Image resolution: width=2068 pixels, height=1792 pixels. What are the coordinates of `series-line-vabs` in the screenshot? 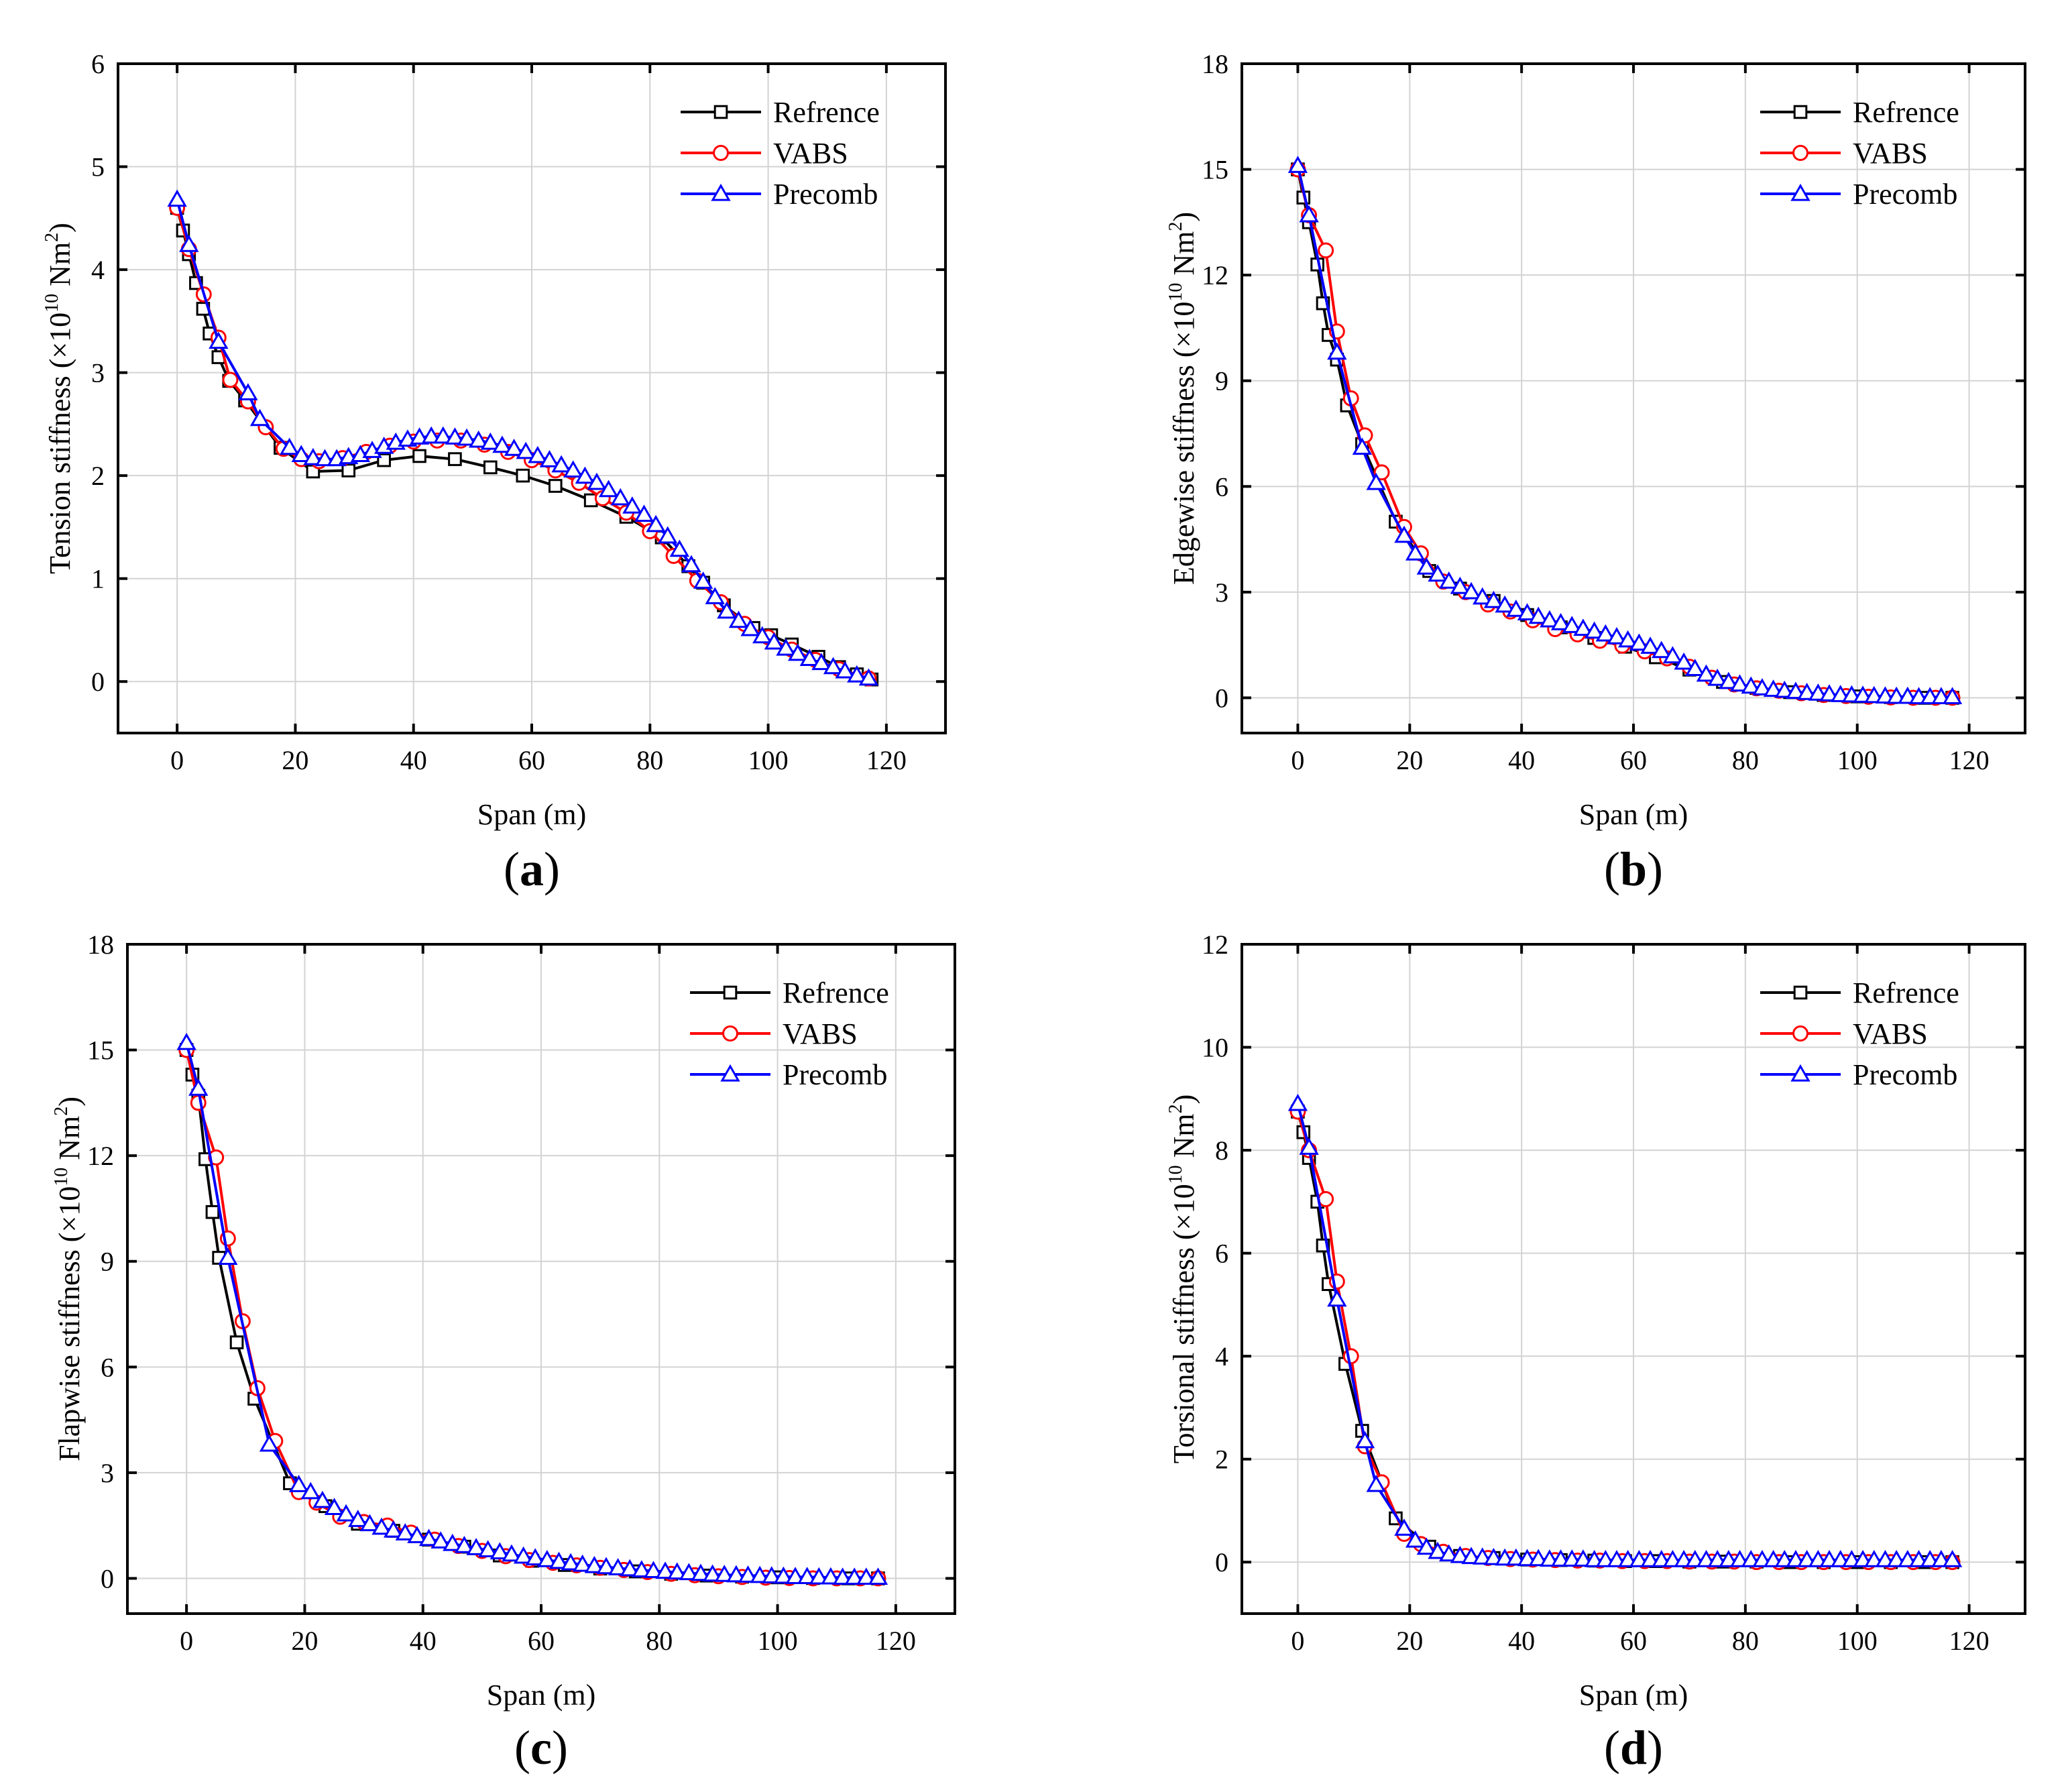 It's located at (531, 1315).